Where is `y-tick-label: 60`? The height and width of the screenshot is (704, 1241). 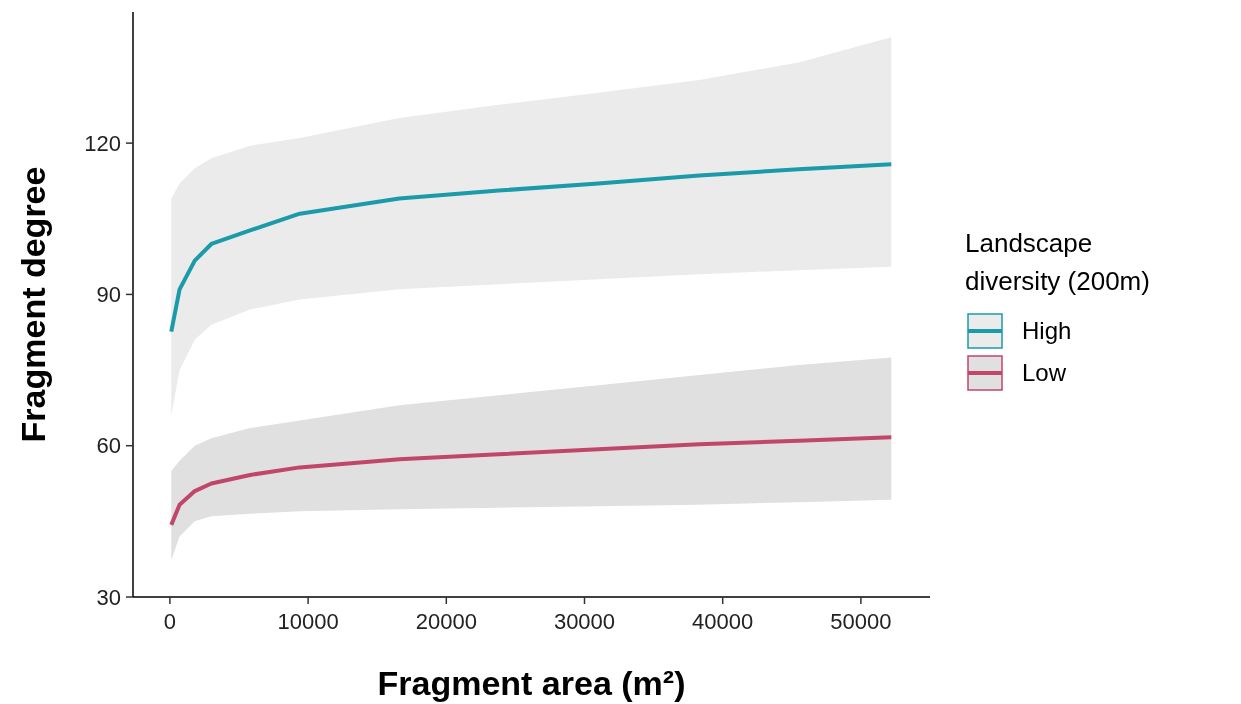 y-tick-label: 60 is located at coordinates (108, 446).